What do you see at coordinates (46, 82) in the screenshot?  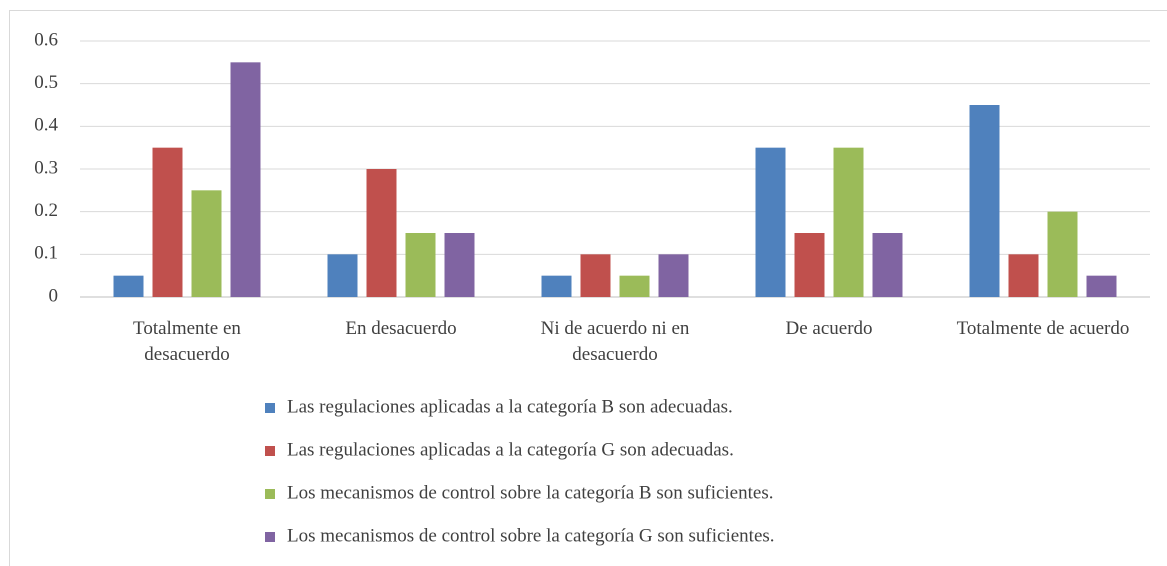 I see `y-tick-label: 0.5` at bounding box center [46, 82].